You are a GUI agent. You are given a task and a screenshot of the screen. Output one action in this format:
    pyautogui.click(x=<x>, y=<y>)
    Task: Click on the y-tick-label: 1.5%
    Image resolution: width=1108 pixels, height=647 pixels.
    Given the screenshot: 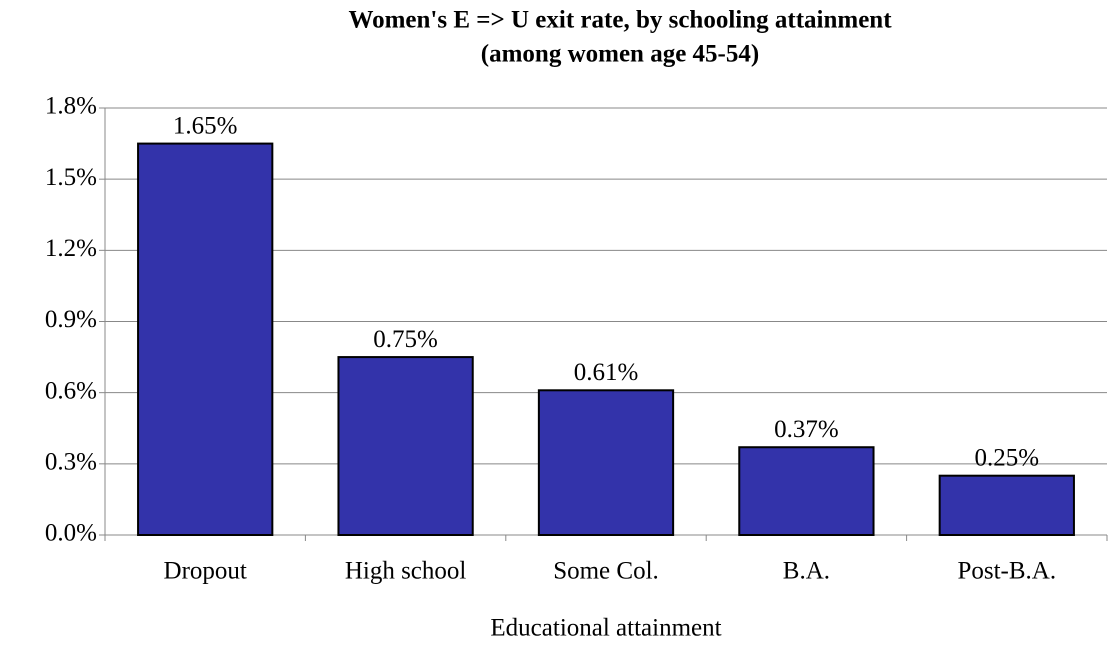 What is the action you would take?
    pyautogui.click(x=71, y=177)
    